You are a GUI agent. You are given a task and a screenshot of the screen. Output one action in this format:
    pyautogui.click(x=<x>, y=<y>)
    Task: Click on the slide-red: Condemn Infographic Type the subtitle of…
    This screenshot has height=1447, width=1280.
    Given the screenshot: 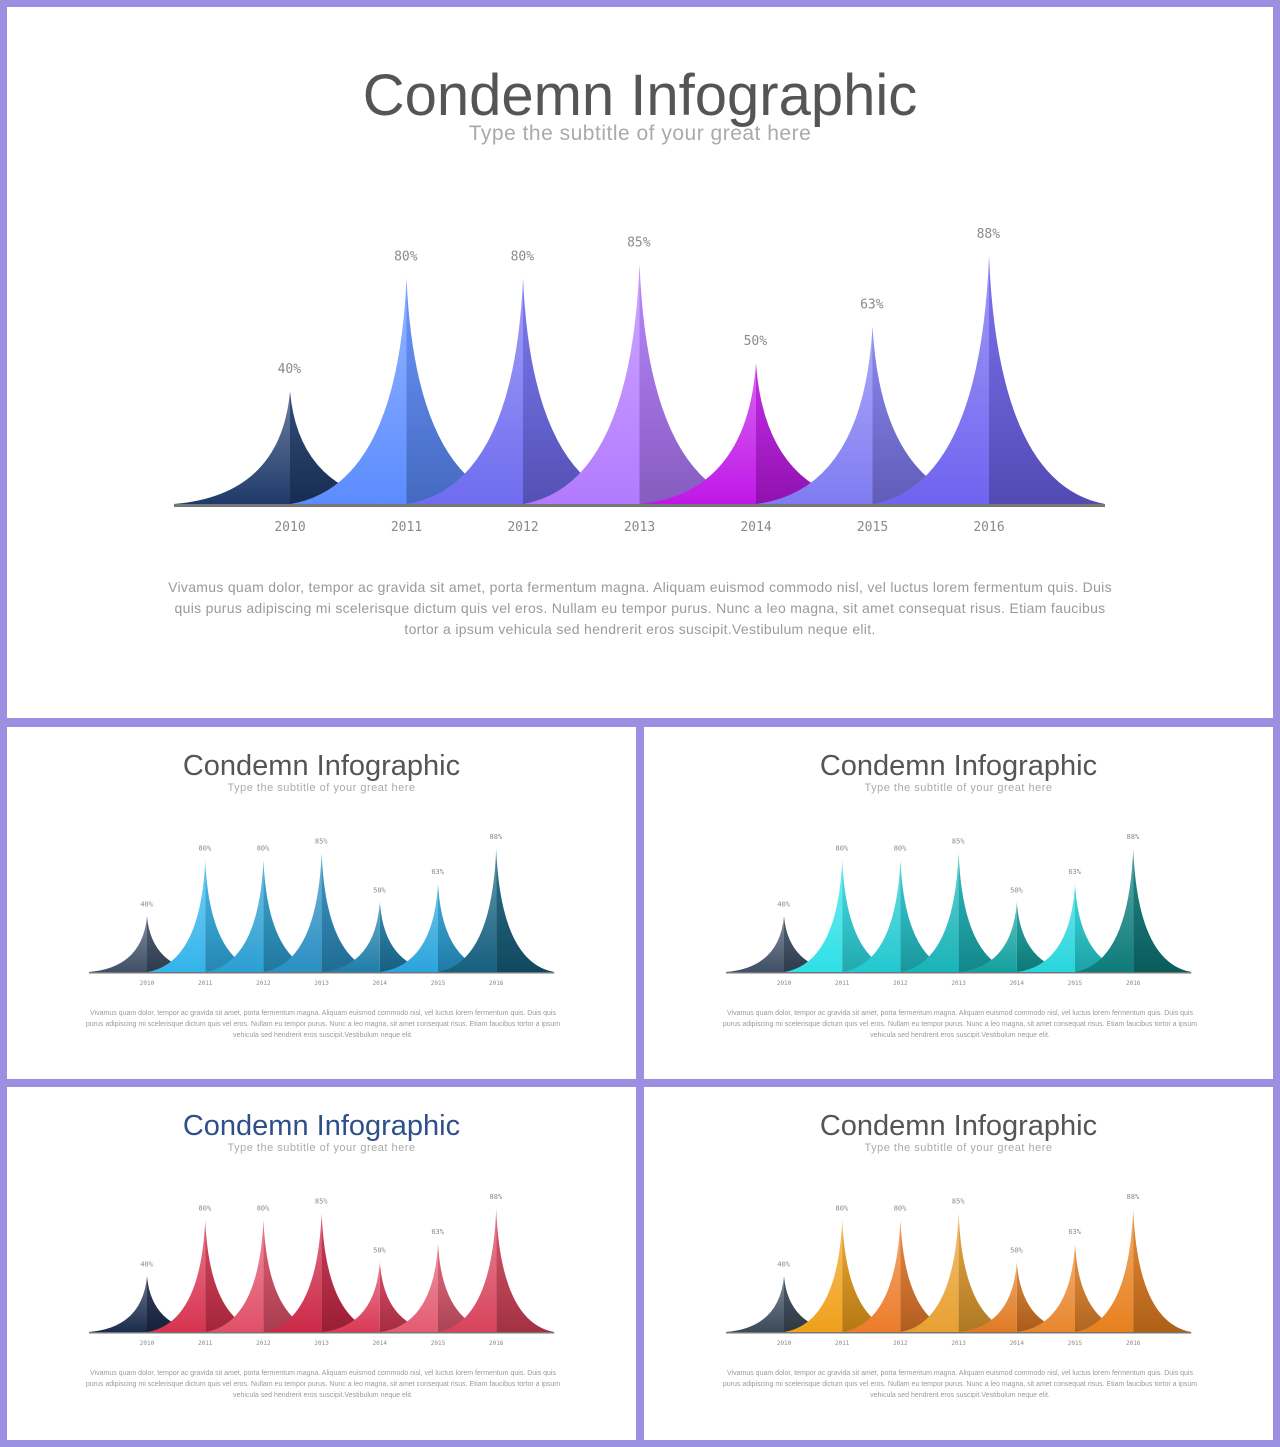 What is the action you would take?
    pyautogui.click(x=321, y=1263)
    